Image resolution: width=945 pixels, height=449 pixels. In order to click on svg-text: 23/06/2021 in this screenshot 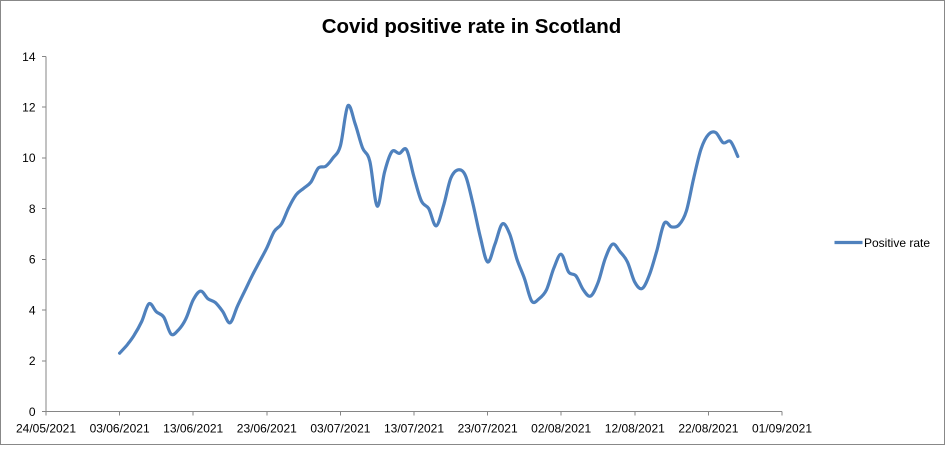, I will do `click(267, 429)`.